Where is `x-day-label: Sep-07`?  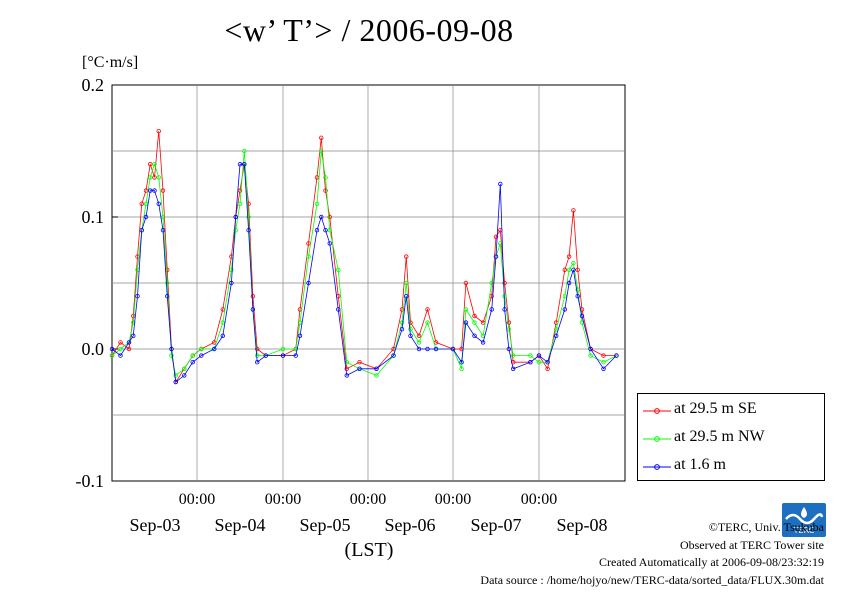 x-day-label: Sep-07 is located at coordinates (496, 525).